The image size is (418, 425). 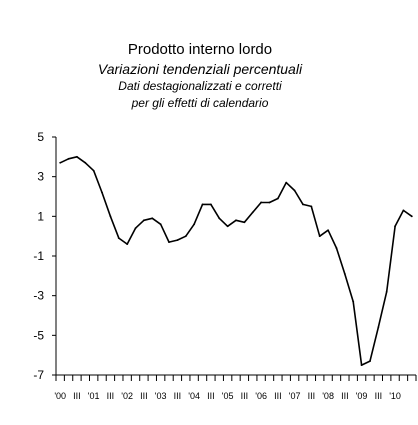 What do you see at coordinates (60, 396) in the screenshot?
I see `x-tick-label: '00` at bounding box center [60, 396].